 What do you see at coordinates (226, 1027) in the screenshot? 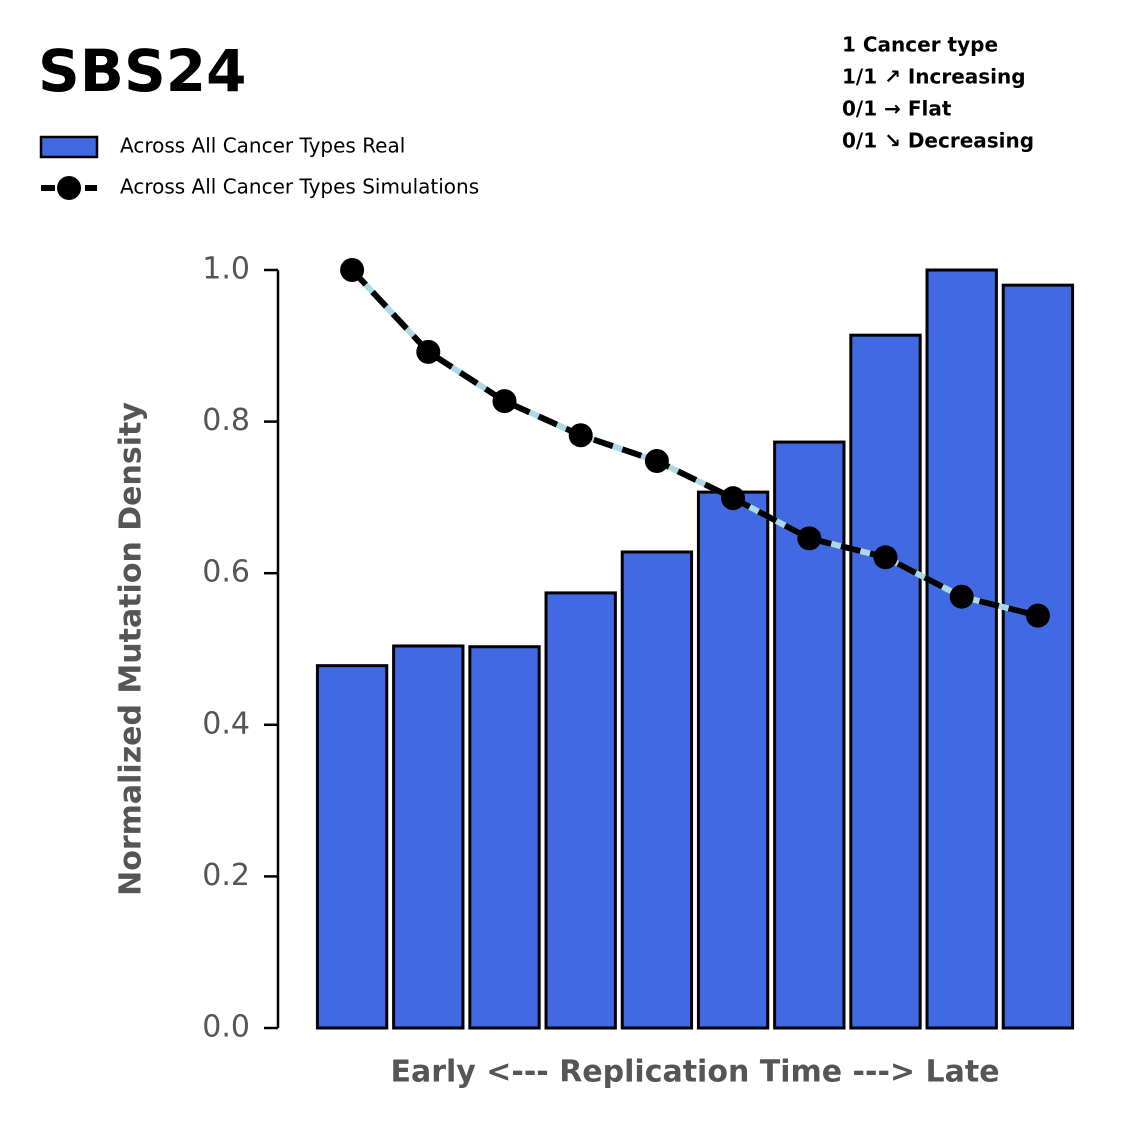
I see `y-tick-label: 0.0` at bounding box center [226, 1027].